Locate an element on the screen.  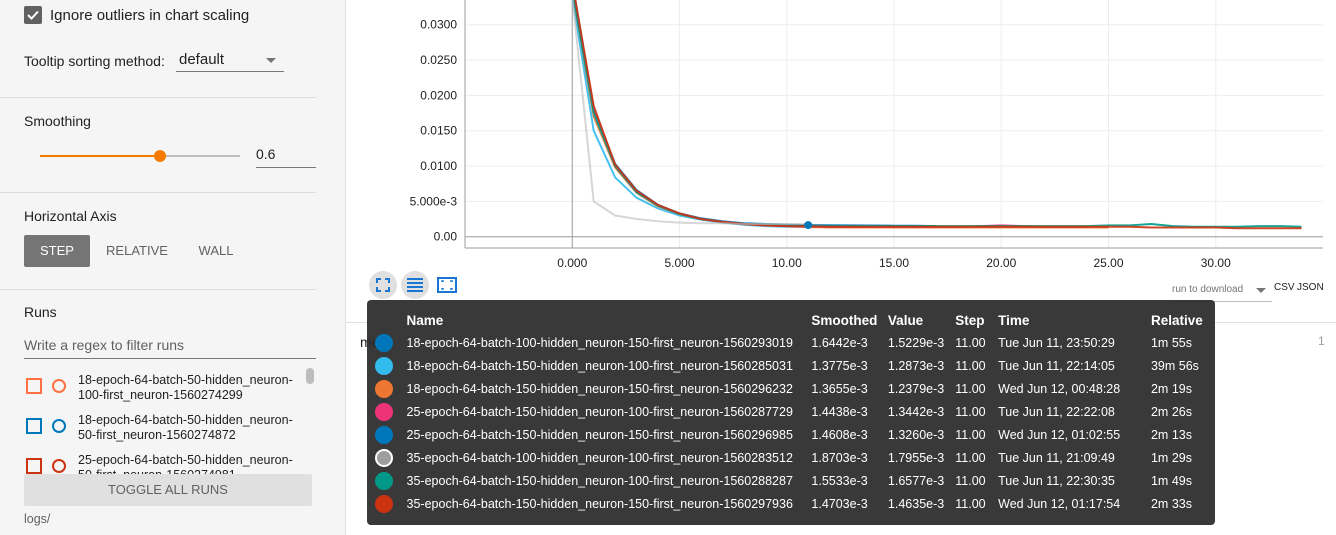
tooltip-value: 1.2873e-3 is located at coordinates (916, 365).